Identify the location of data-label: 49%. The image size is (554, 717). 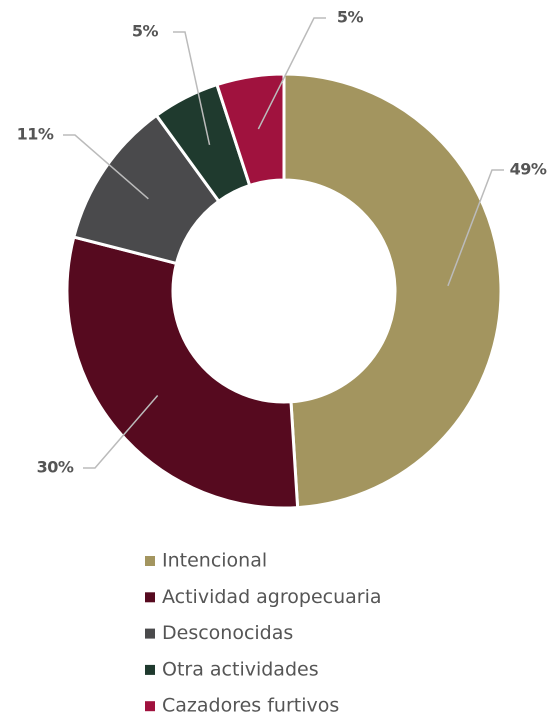
(528, 169).